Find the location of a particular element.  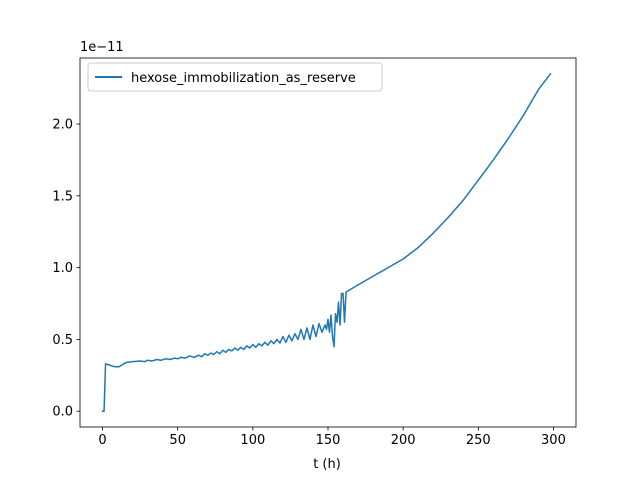

y-tick-label: 1.0 is located at coordinates (62, 268).